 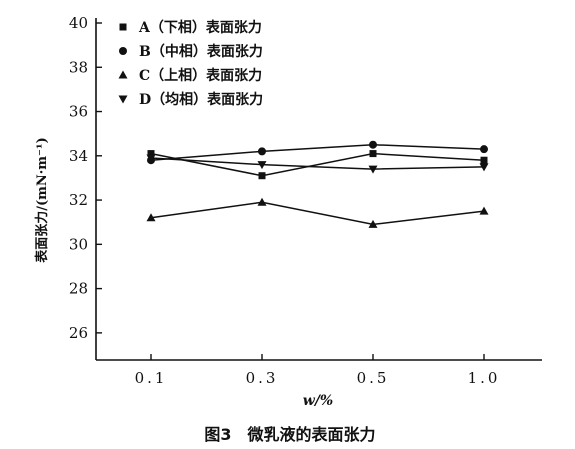 I want to click on y-tick-label-2: 30, so click(x=78, y=244).